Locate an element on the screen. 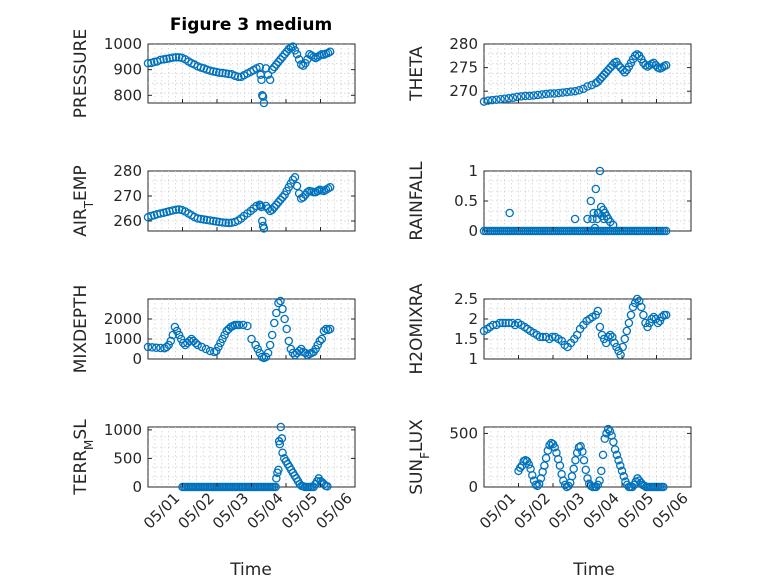 Image resolution: width=778 pixels, height=583 pixels. y-axis-label-main: SUN is located at coordinates (417, 477).